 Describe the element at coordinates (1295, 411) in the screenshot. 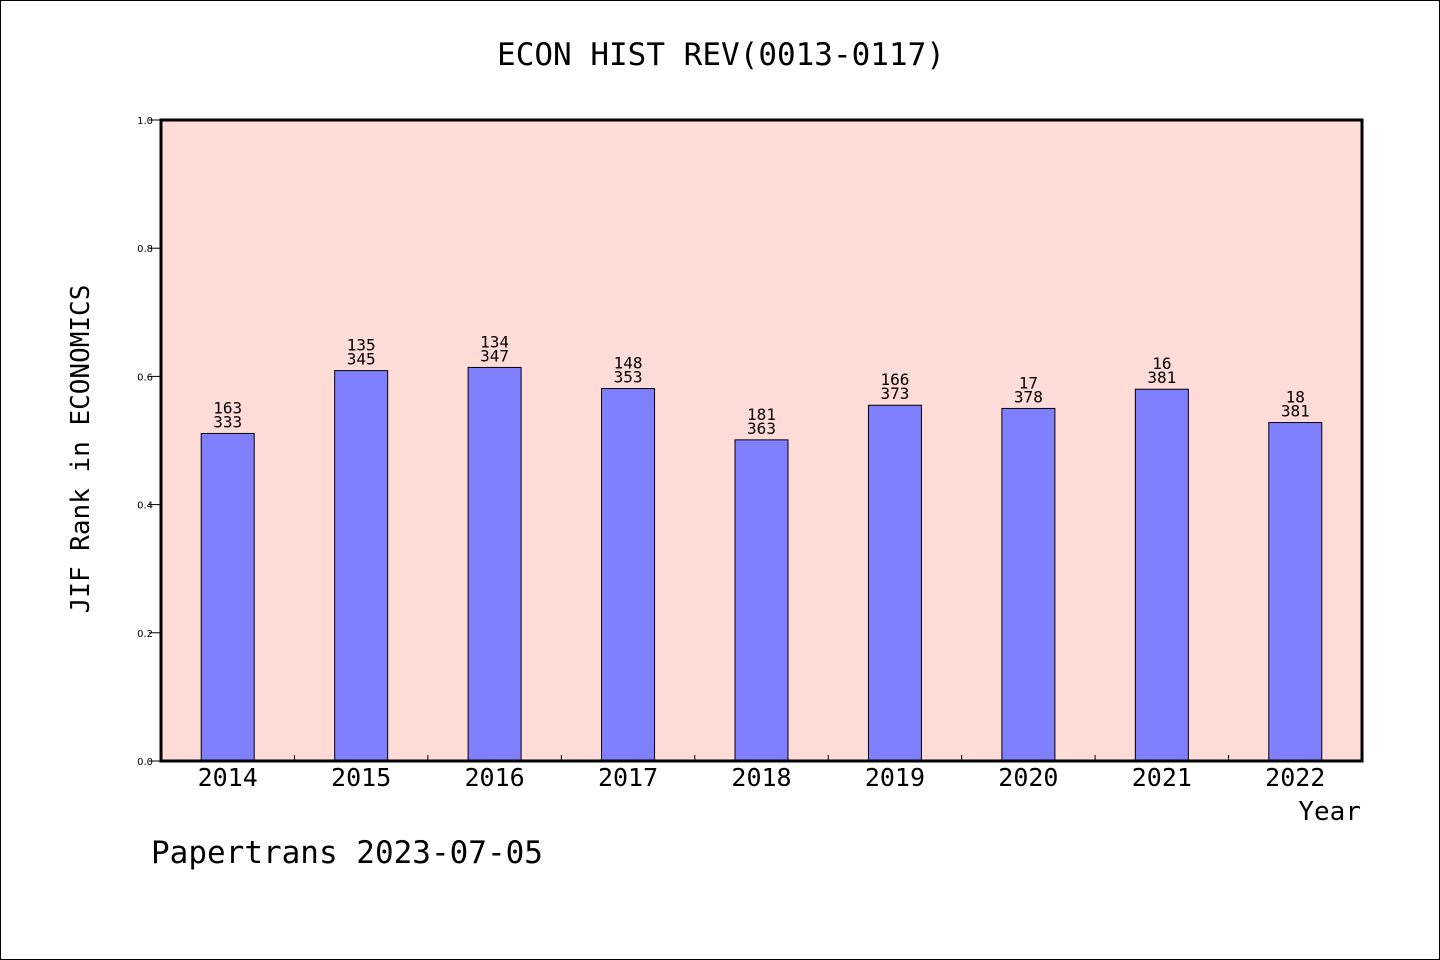

I see `bar-total-label-2022: 381` at that location.